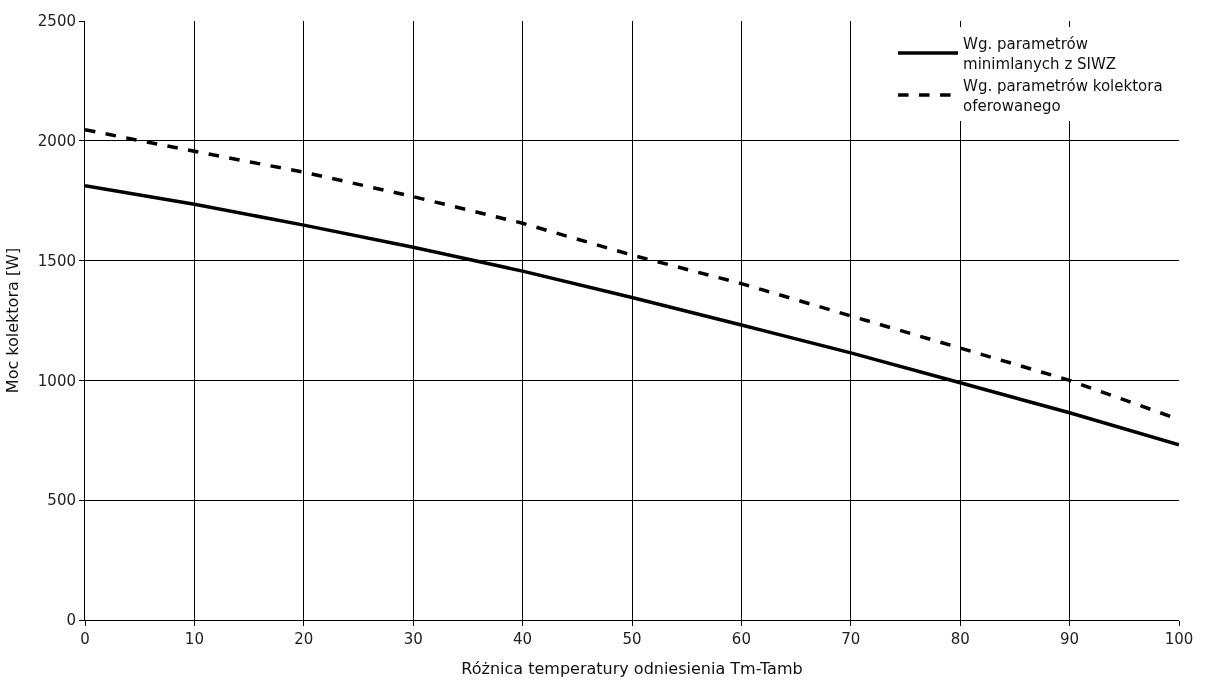 This screenshot has width=1205, height=690. I want to click on y-tick-label: 1000, so click(56, 380).